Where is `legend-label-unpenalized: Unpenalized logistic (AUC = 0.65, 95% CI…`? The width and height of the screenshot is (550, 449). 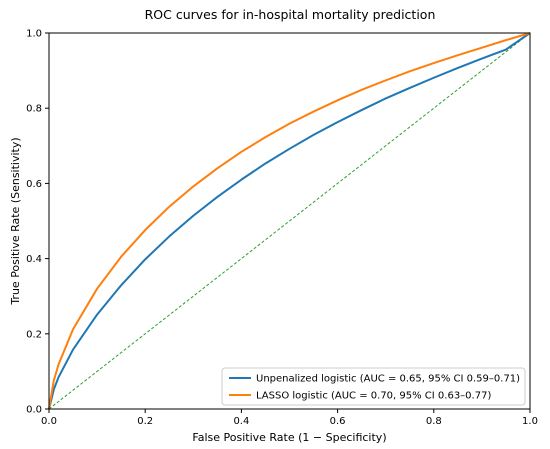
legend-label-unpenalized: Unpenalized logistic (AUC = 0.65, 95% CI… is located at coordinates (388, 379).